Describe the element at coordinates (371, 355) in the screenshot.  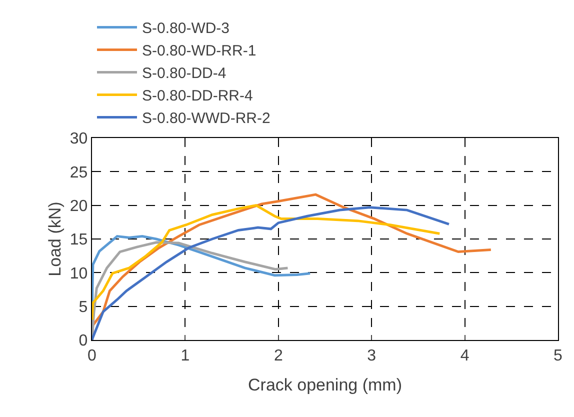
I see `x-tick-label: 3` at that location.